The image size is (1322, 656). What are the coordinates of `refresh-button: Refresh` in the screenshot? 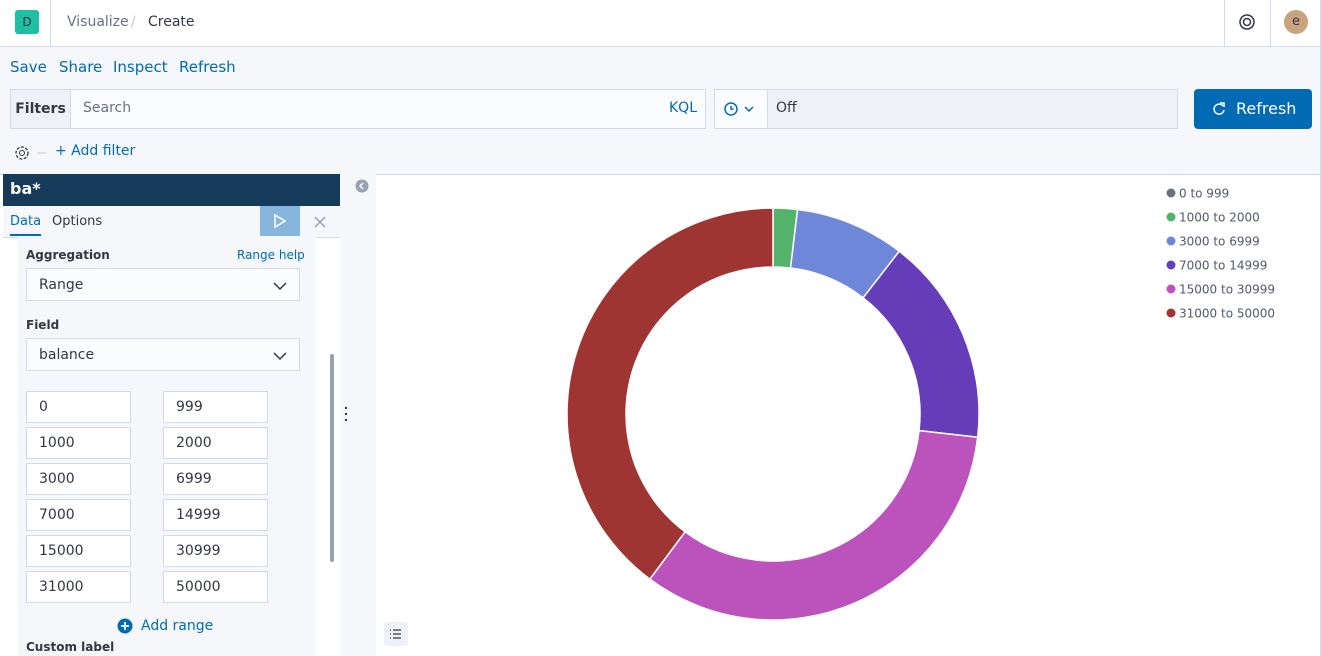 It's located at (1253, 109).